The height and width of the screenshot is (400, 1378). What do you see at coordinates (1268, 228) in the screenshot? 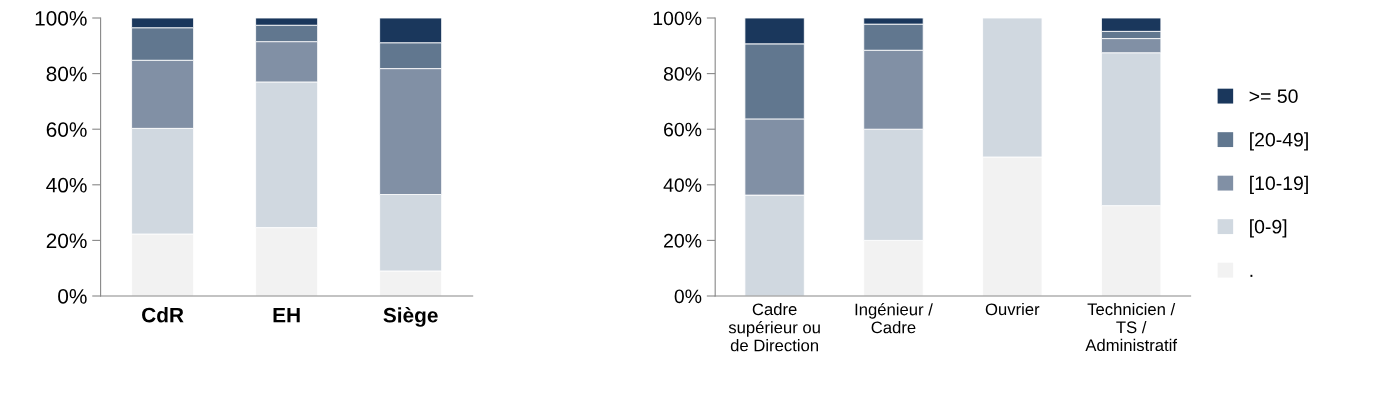
I see `legend-label: [0-9]` at bounding box center [1268, 228].